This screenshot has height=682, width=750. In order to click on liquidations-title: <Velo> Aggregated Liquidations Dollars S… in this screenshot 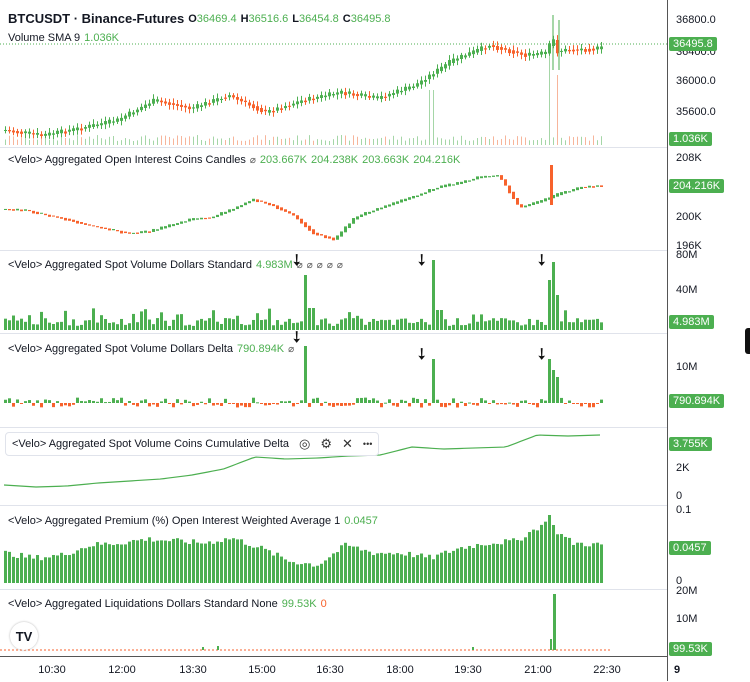, I will do `click(143, 604)`.